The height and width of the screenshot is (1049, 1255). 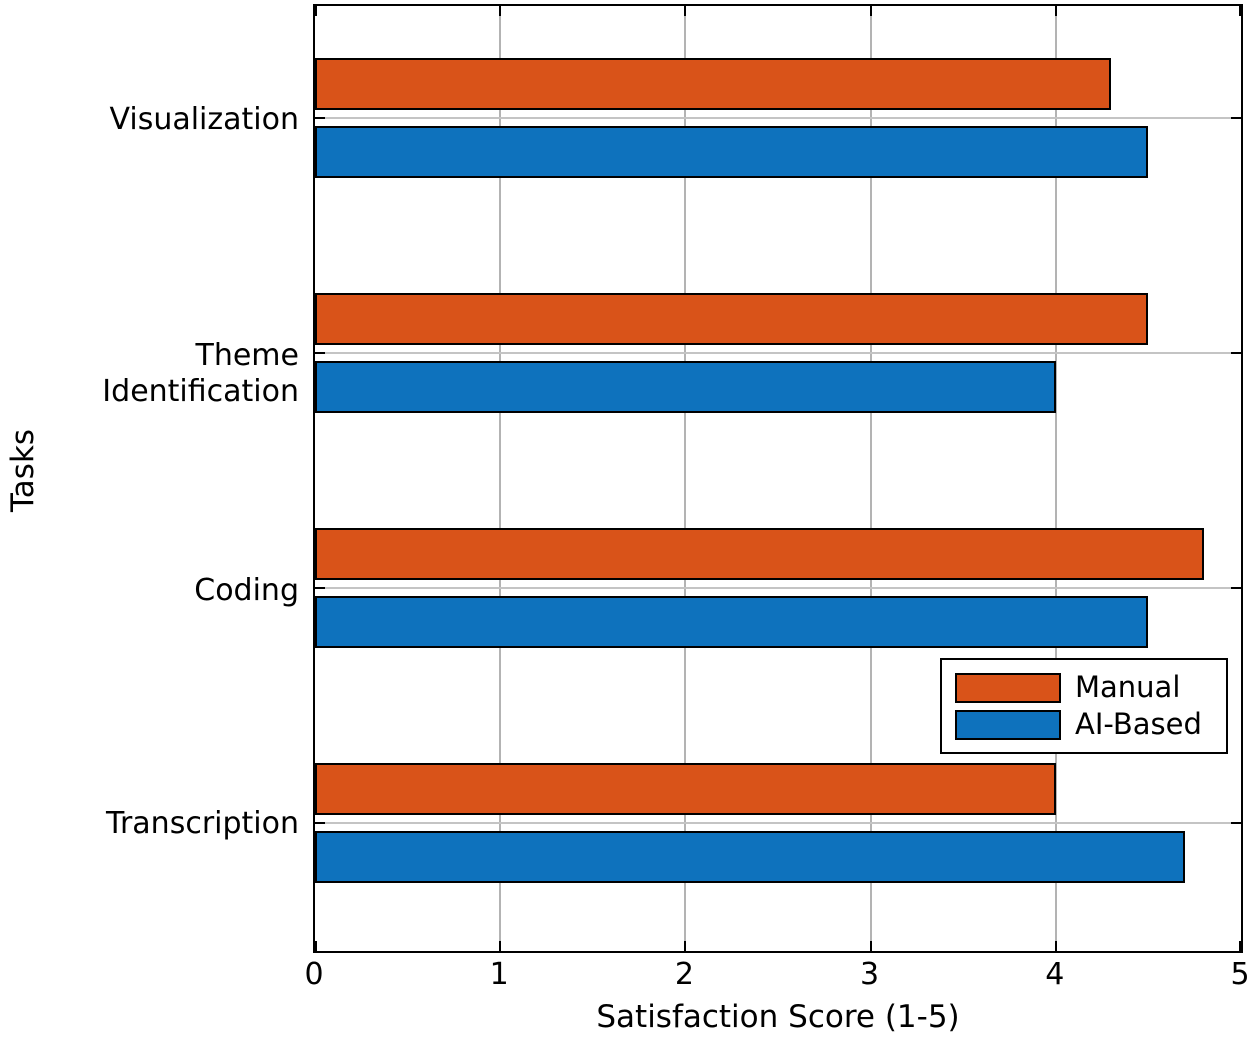 What do you see at coordinates (1138, 724) in the screenshot?
I see `legend-label-ai-based: AI-Based` at bounding box center [1138, 724].